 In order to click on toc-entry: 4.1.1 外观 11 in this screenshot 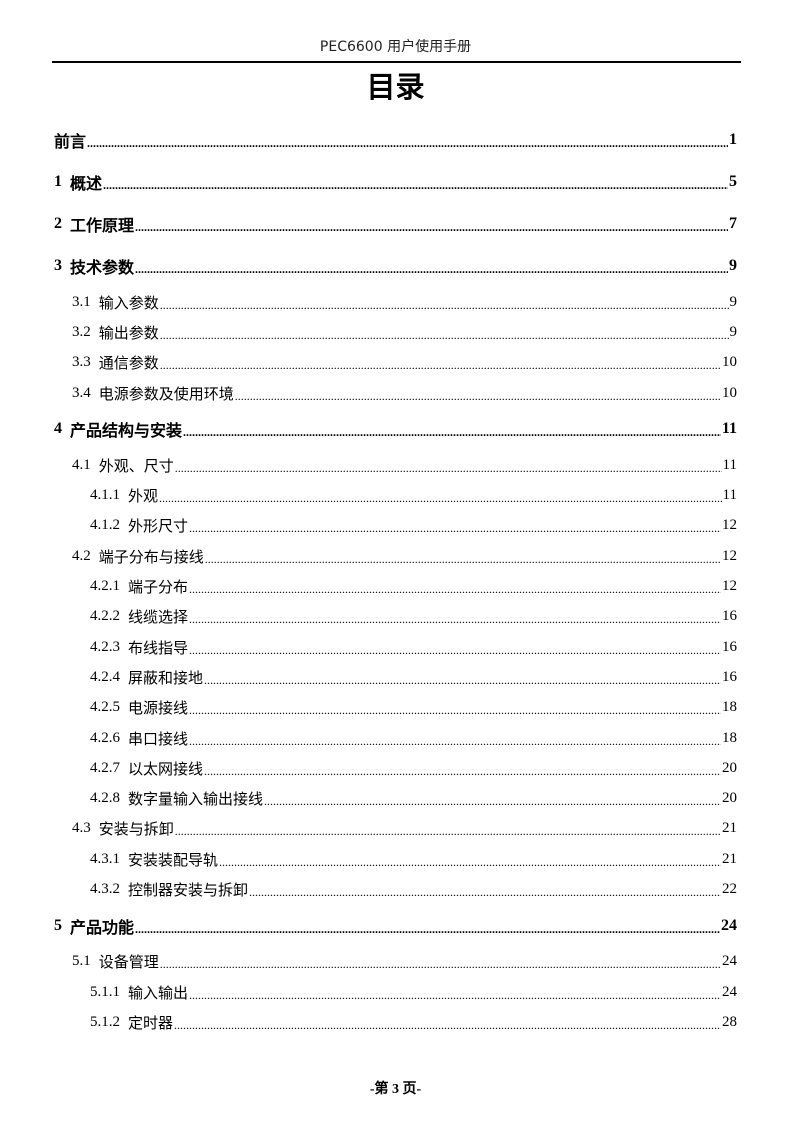, I will do `click(395, 495)`.